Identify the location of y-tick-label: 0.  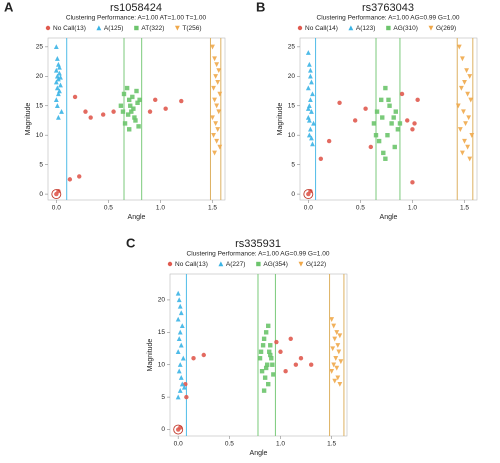
(163, 429).